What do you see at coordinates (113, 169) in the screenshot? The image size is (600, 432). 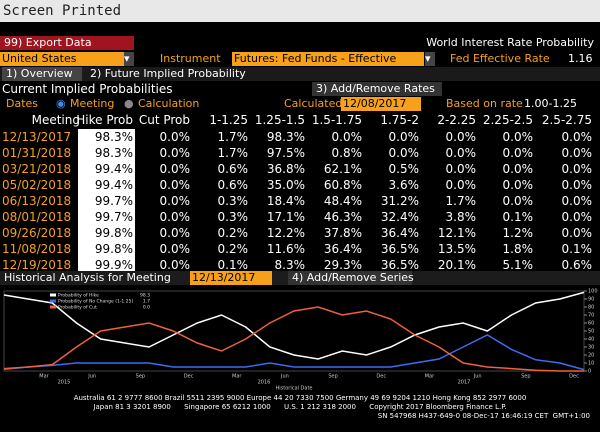 I see `cell: 99.4%` at bounding box center [113, 169].